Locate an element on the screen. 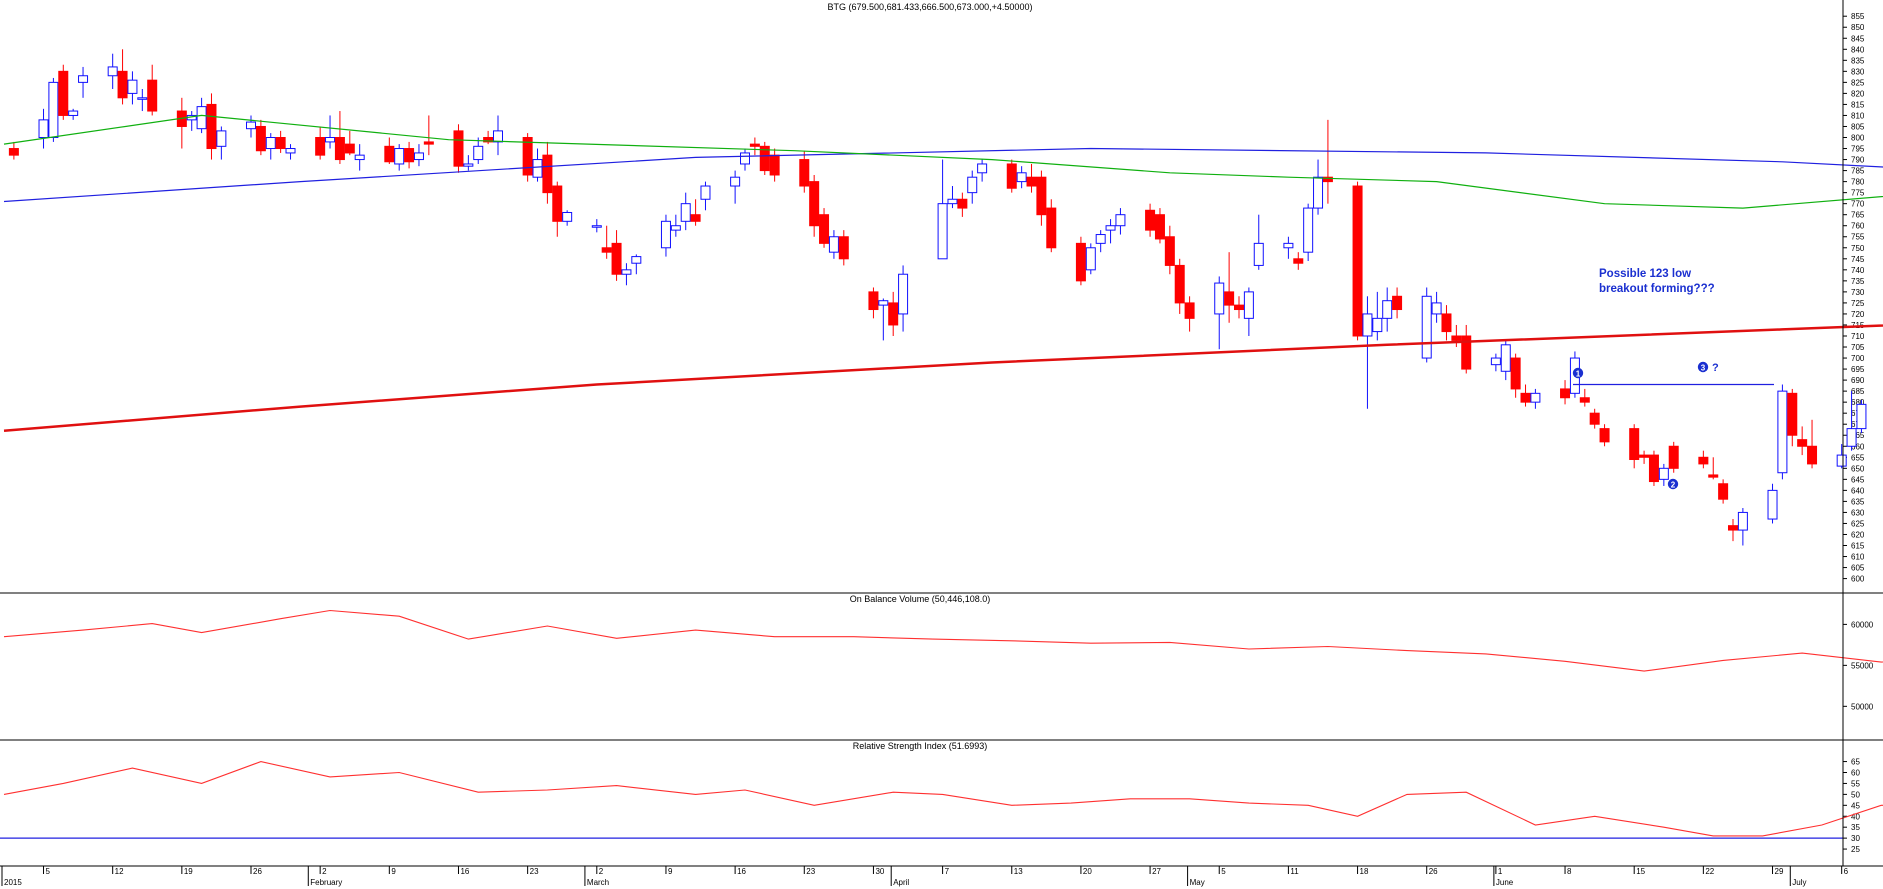 This screenshot has width=1883, height=889. price-tick-label: 680 is located at coordinates (1858, 402).